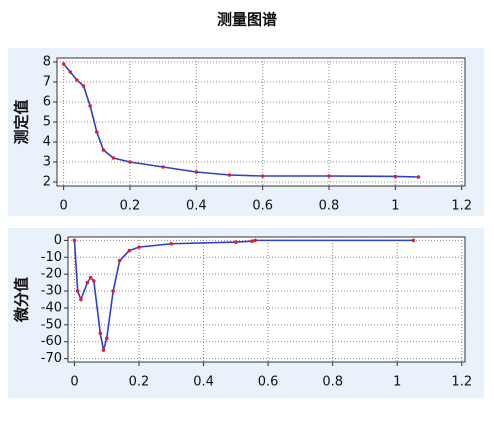 The image size is (494, 421). Describe the element at coordinates (51, 324) in the screenshot. I see `y-tick-label: -50` at that location.